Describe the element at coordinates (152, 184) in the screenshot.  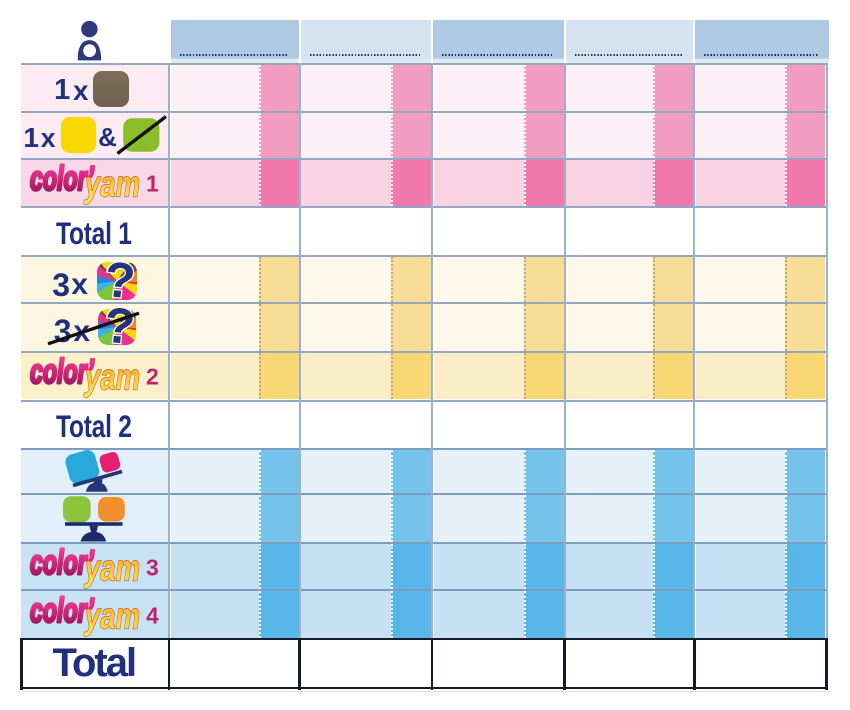
I see `svg-text: 1` at that location.